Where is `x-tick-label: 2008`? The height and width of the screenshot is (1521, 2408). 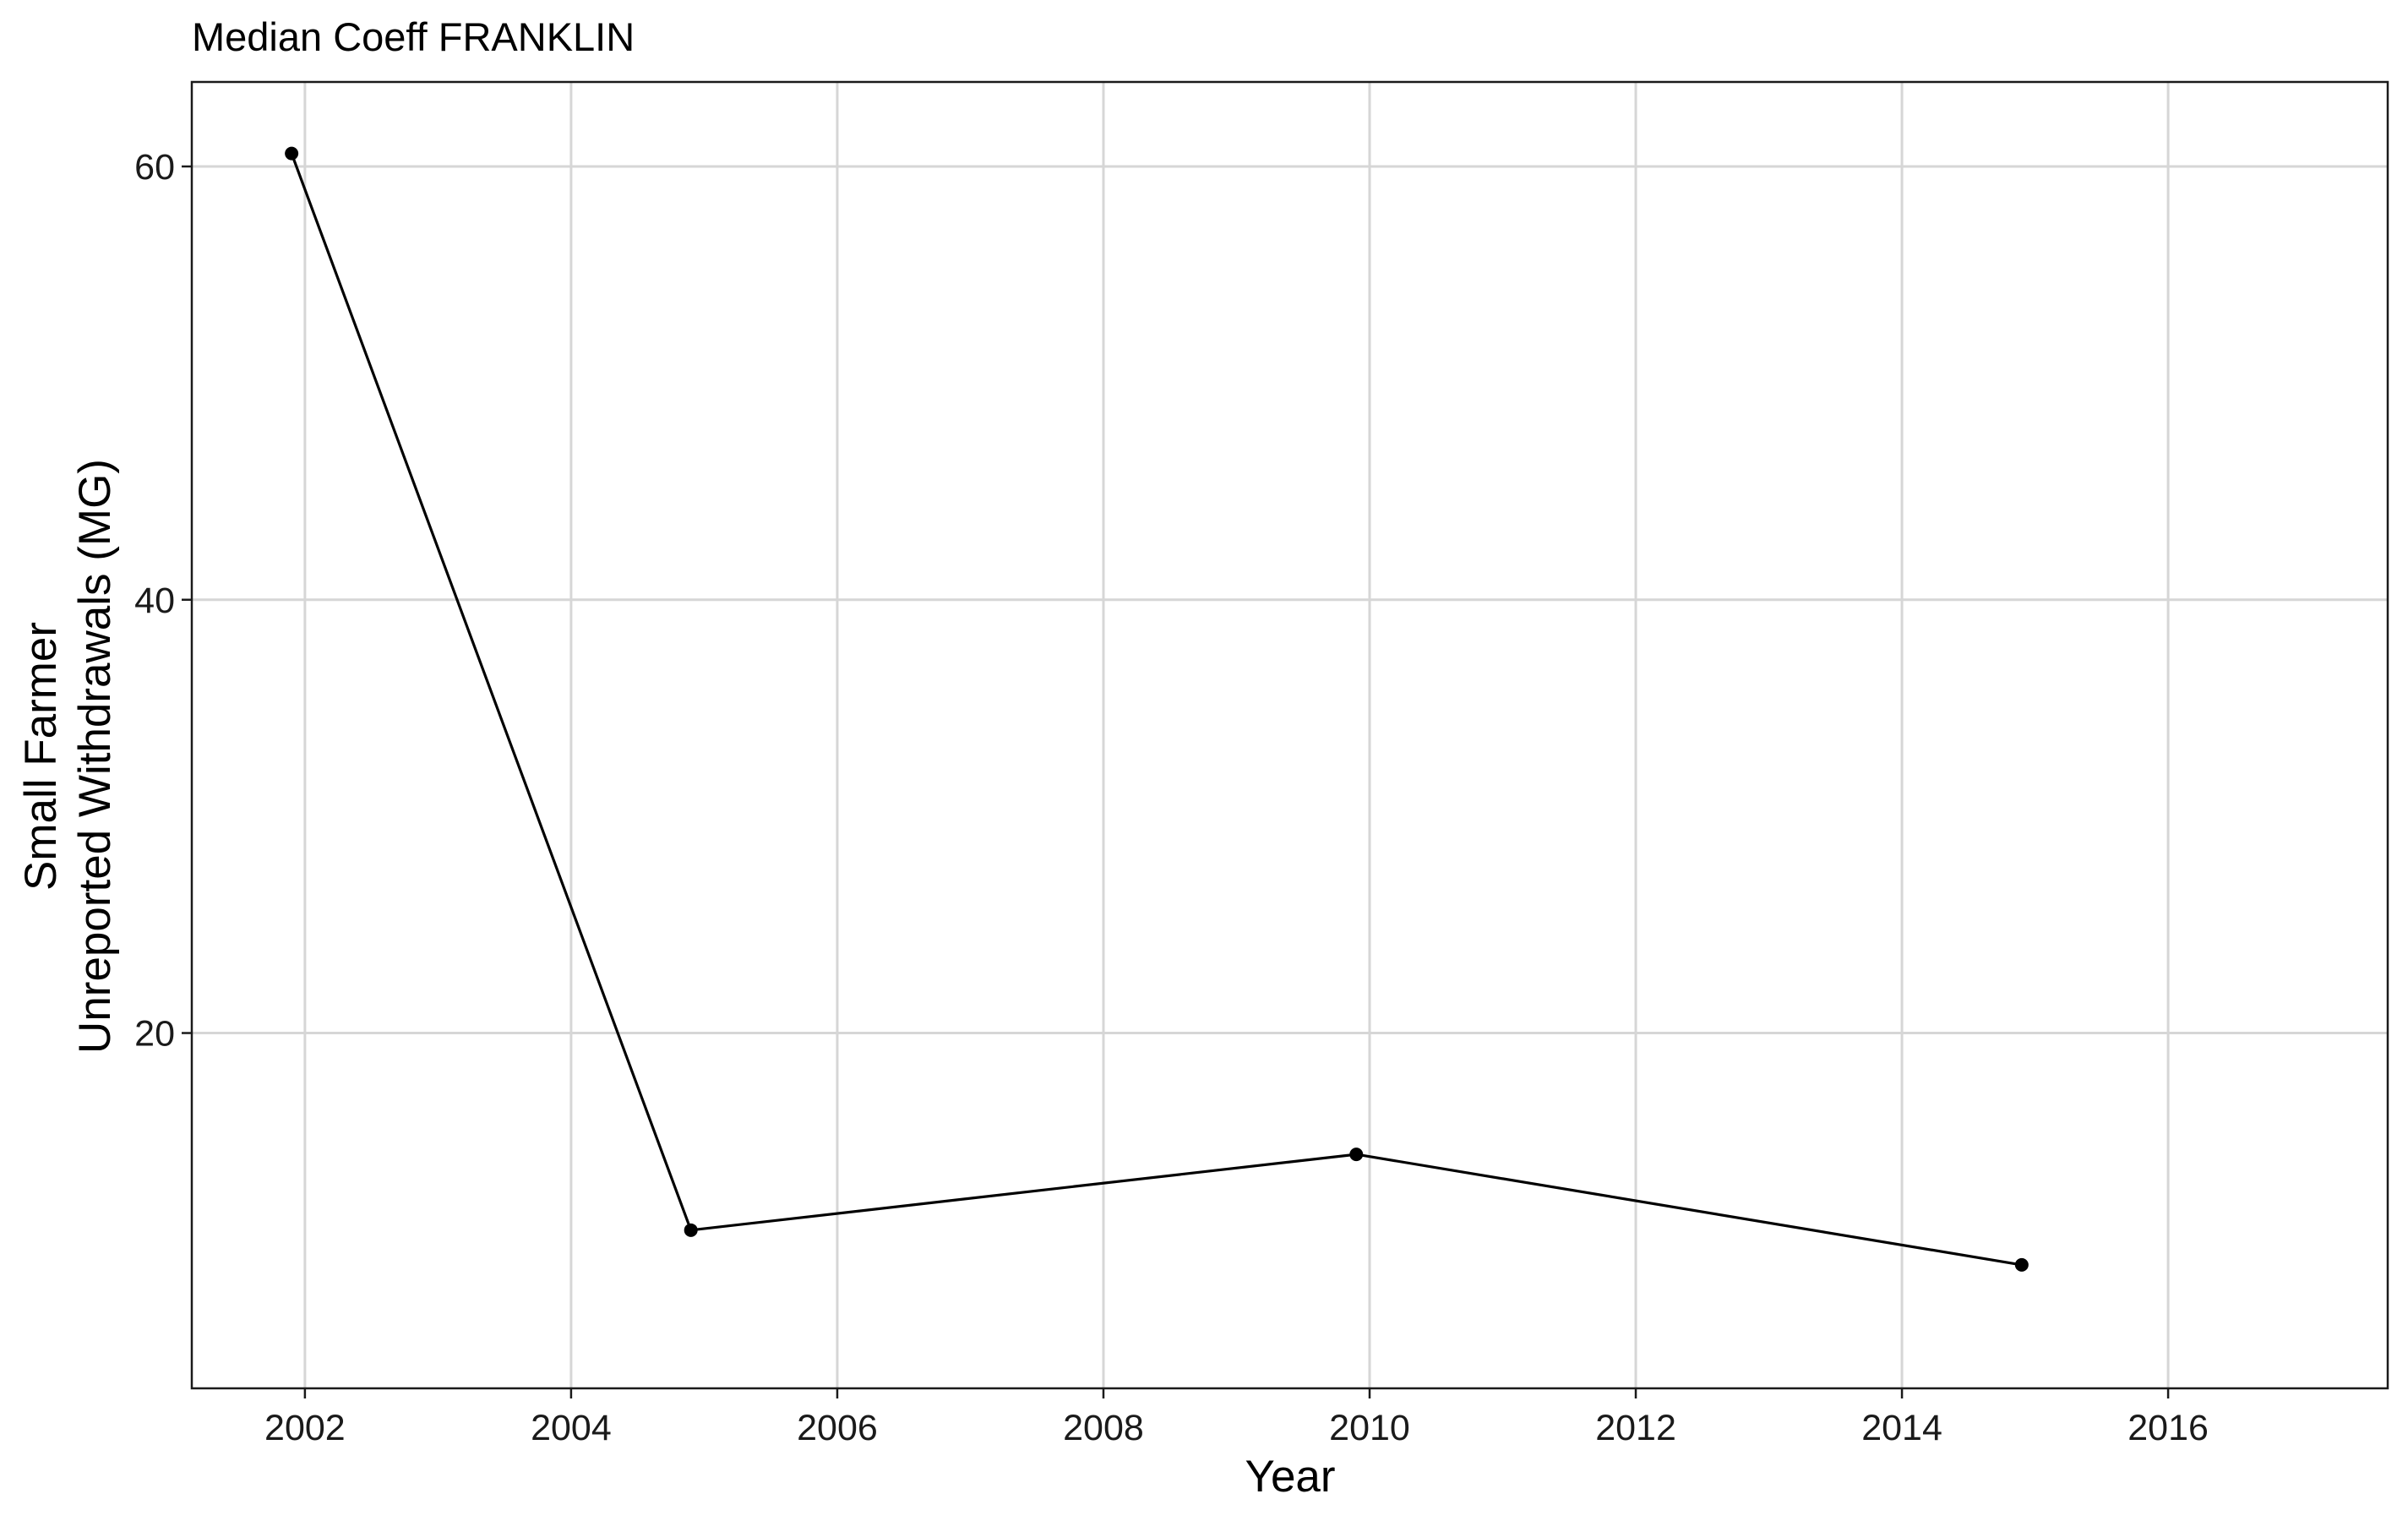 x-tick-label: 2008 is located at coordinates (1103, 1428).